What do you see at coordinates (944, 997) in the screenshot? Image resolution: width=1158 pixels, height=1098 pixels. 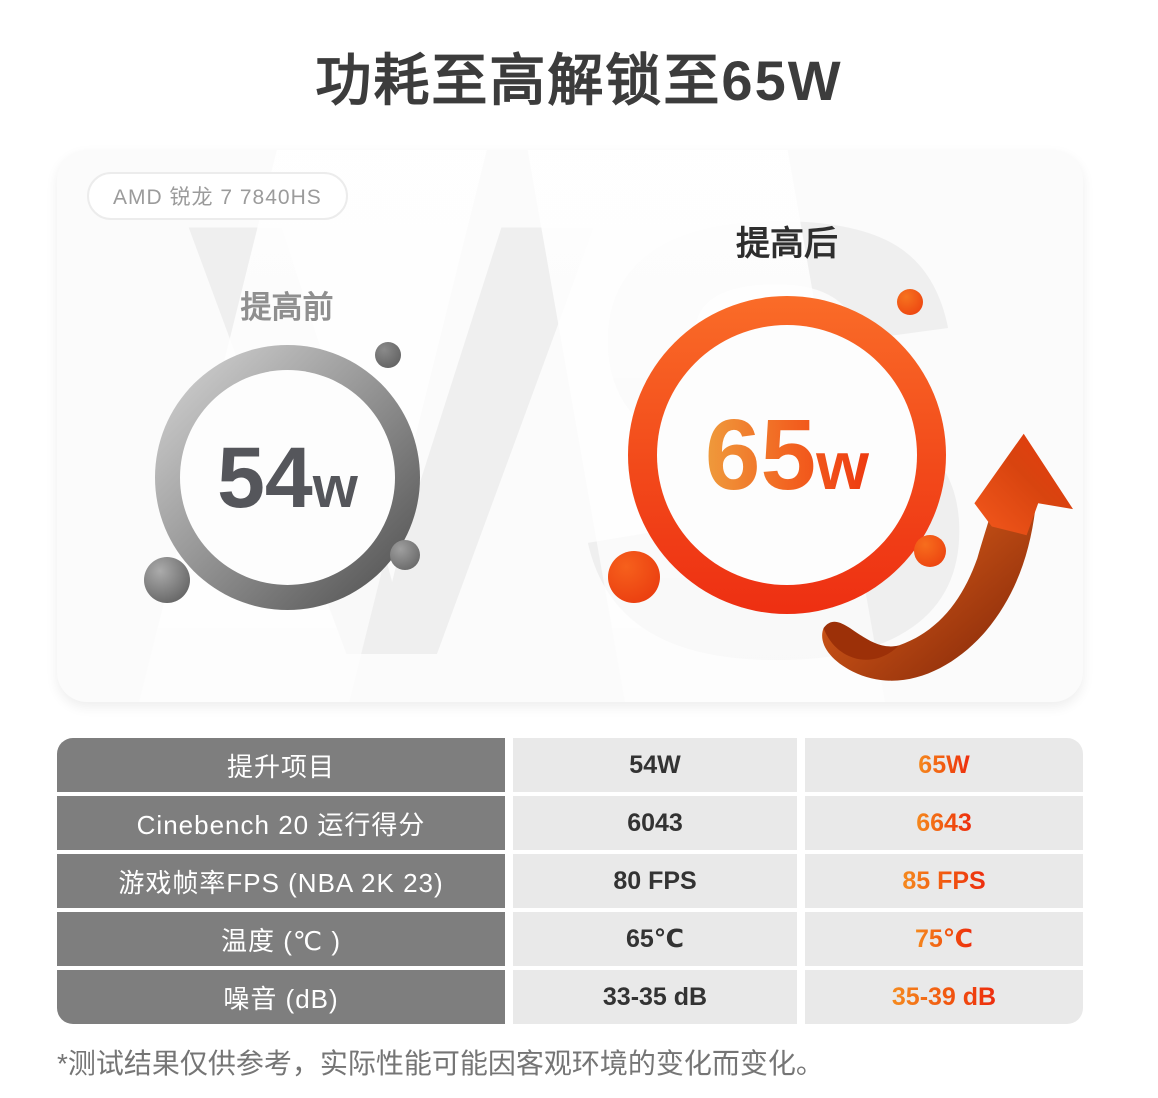 I see `table-row-after: 35-39 dB` at bounding box center [944, 997].